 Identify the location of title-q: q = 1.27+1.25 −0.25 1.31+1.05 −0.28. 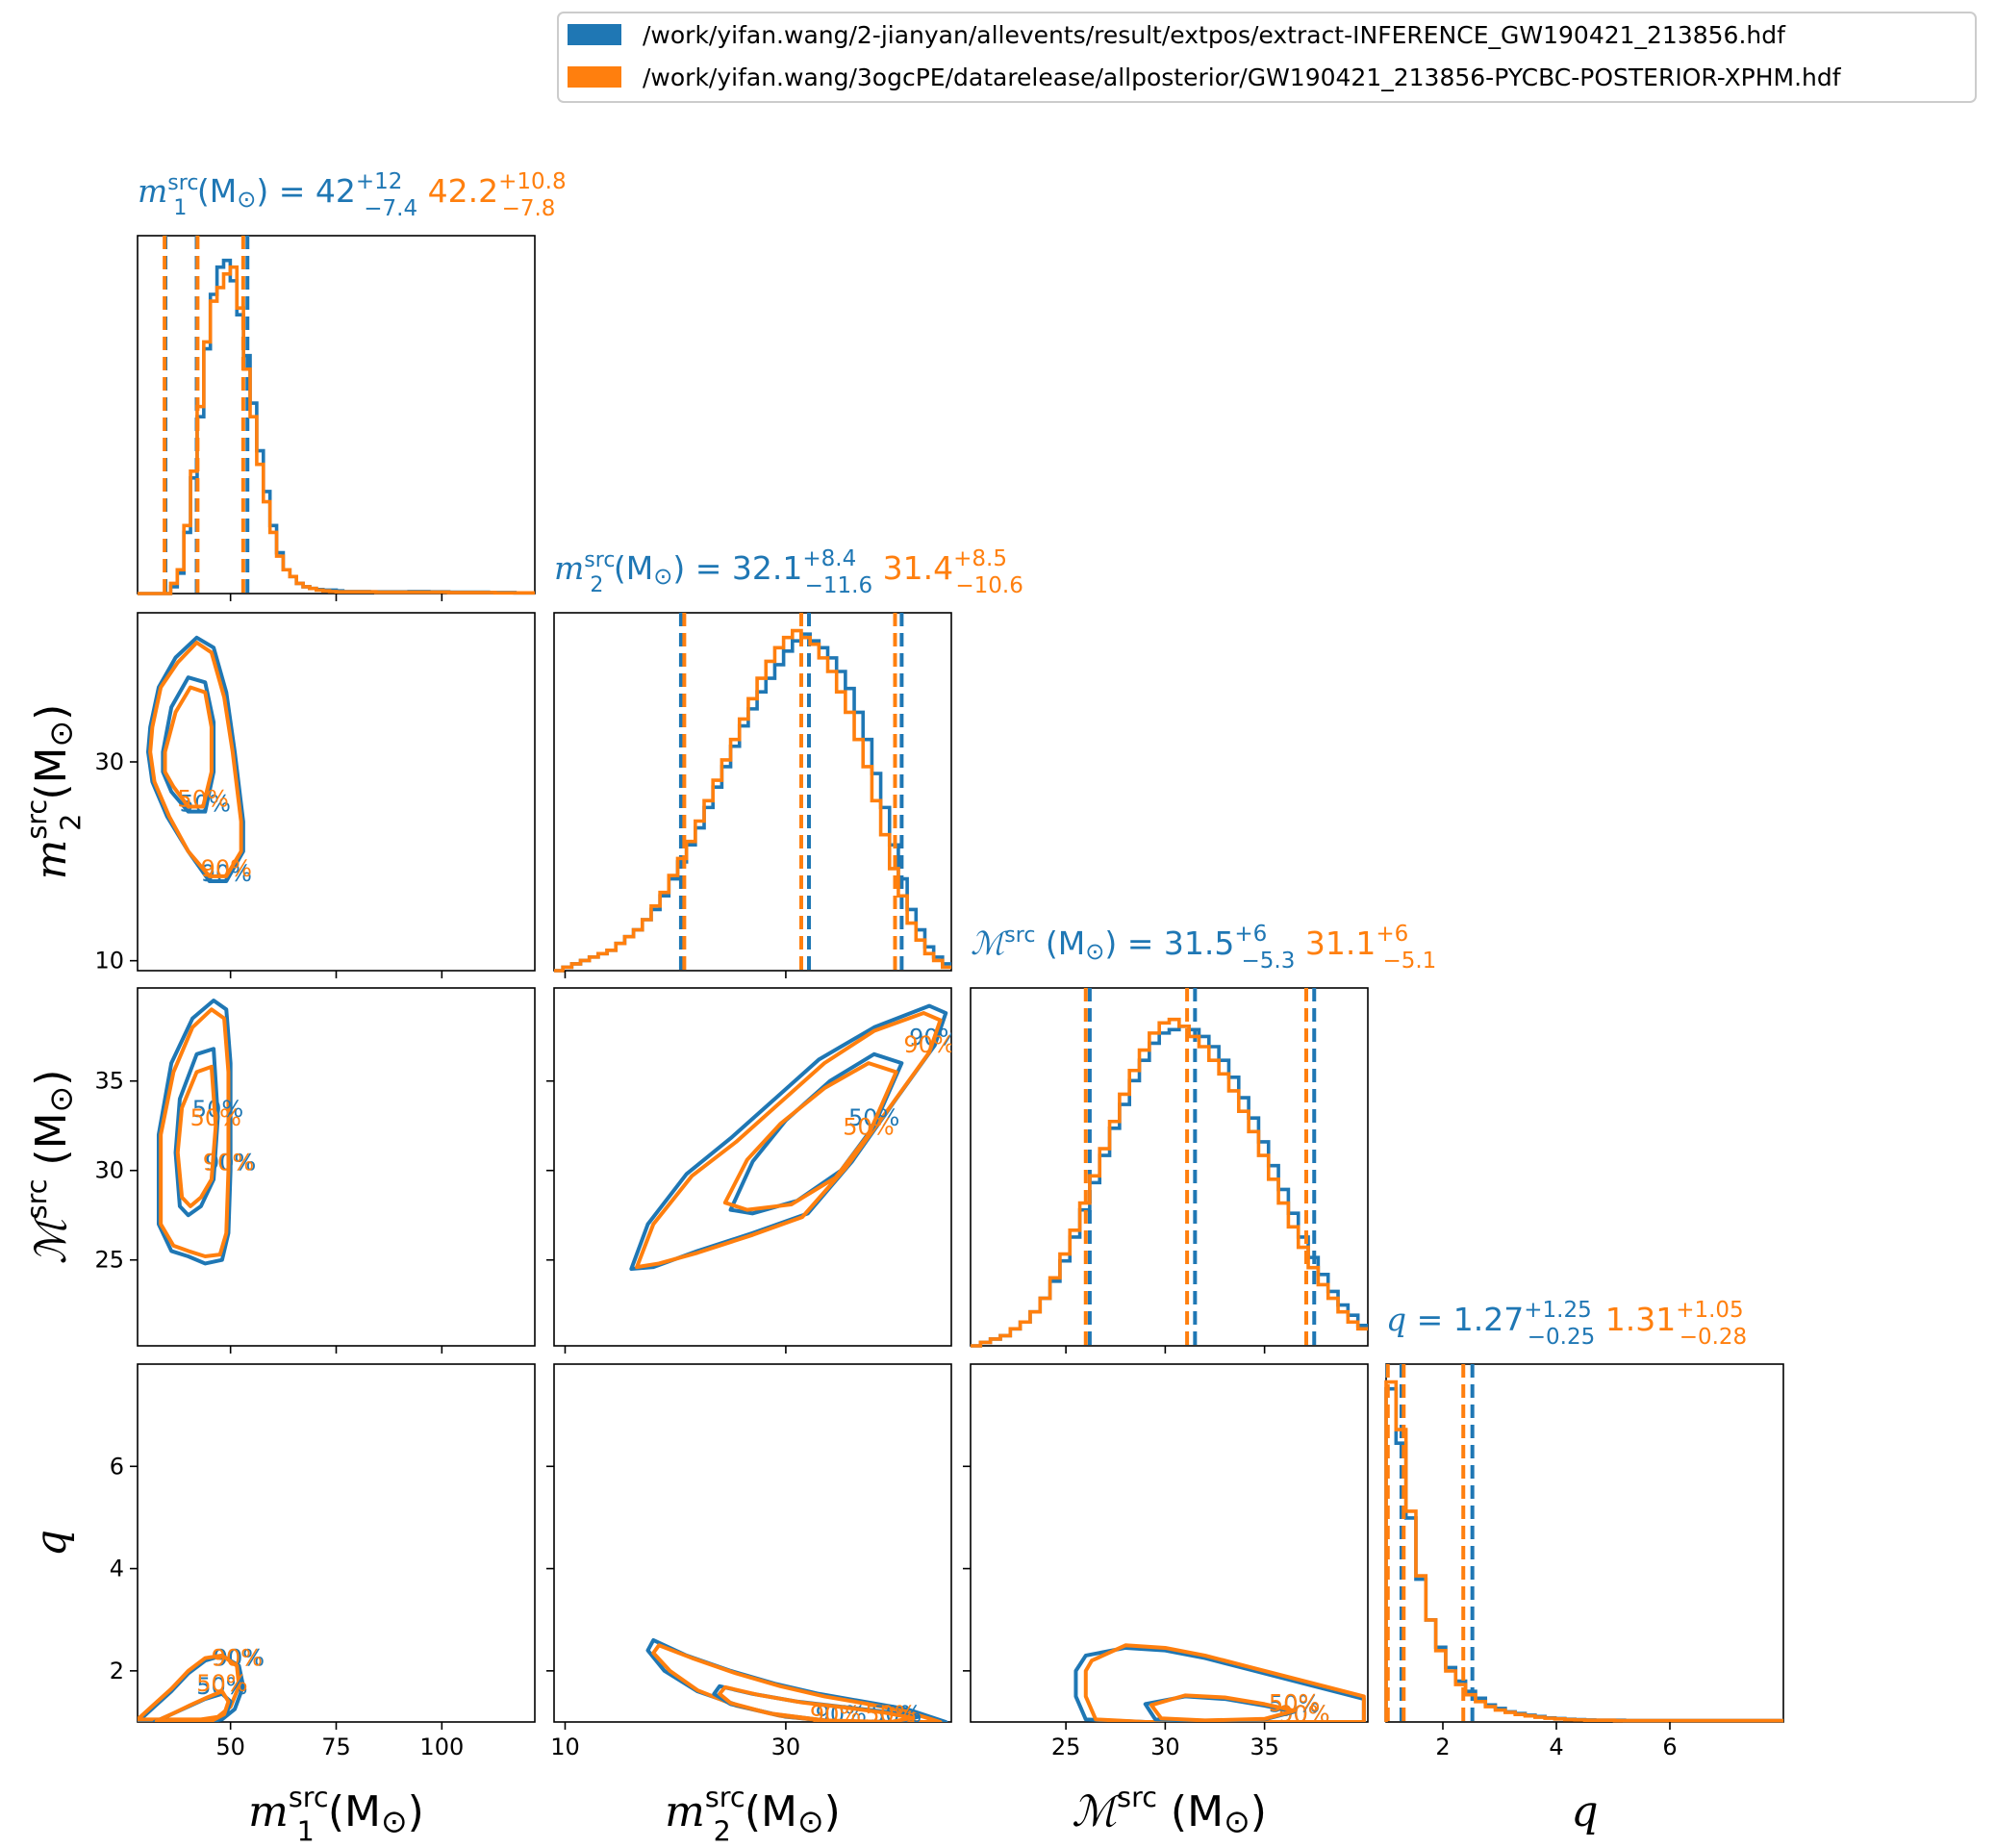
(1566, 1324).